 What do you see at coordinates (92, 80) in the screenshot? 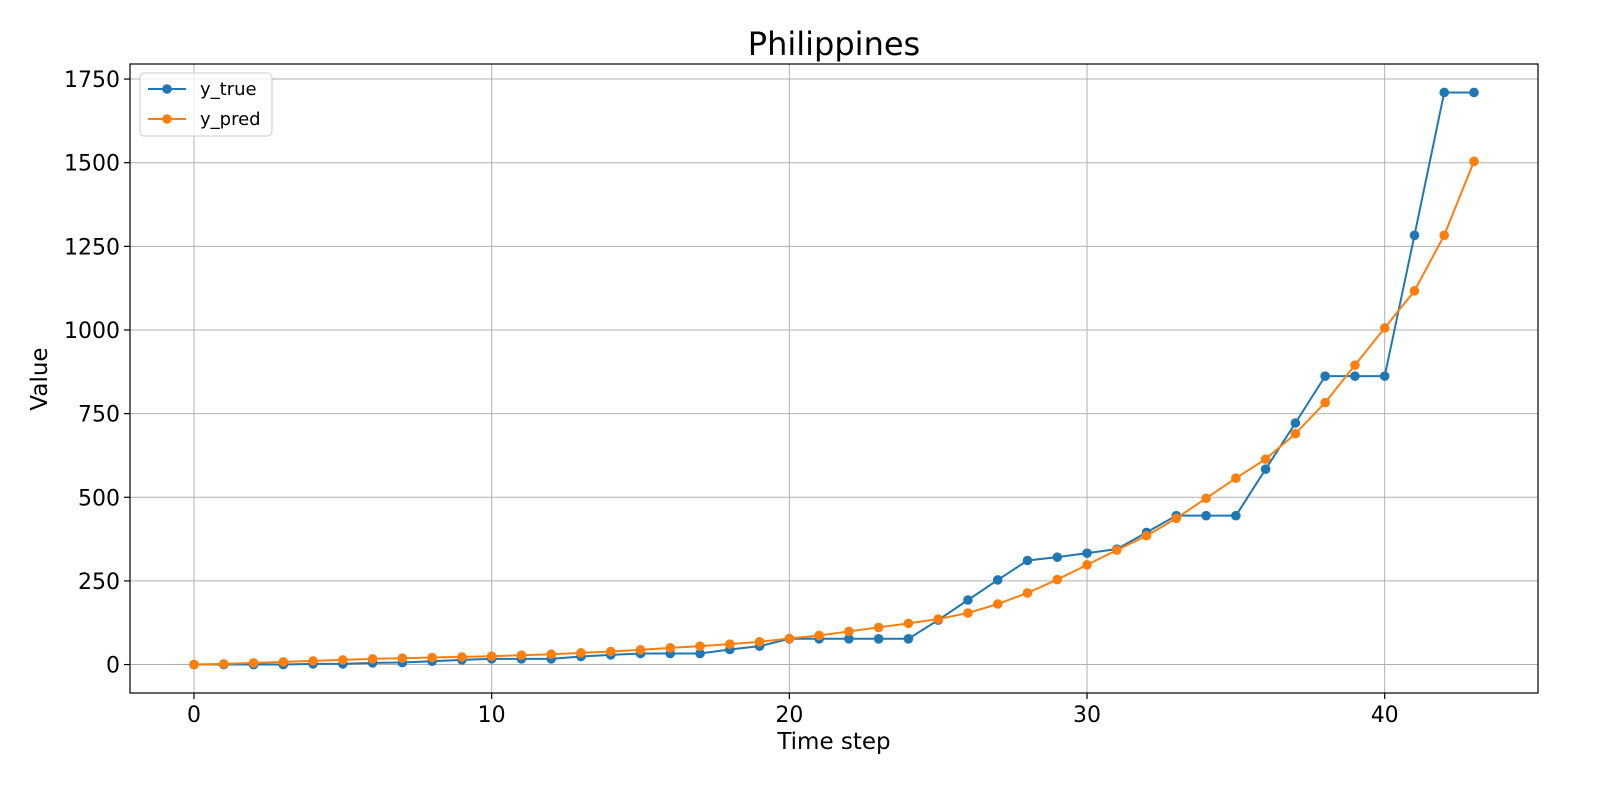
I see `y-tick-label: 1750` at bounding box center [92, 80].